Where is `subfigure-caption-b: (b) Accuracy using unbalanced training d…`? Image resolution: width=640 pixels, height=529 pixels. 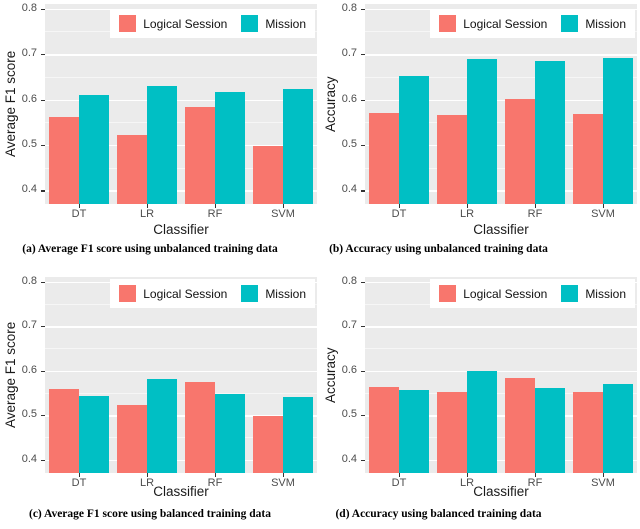 subfigure-caption-b: (b) Accuracy using unbalanced training d… is located at coordinates (438, 249).